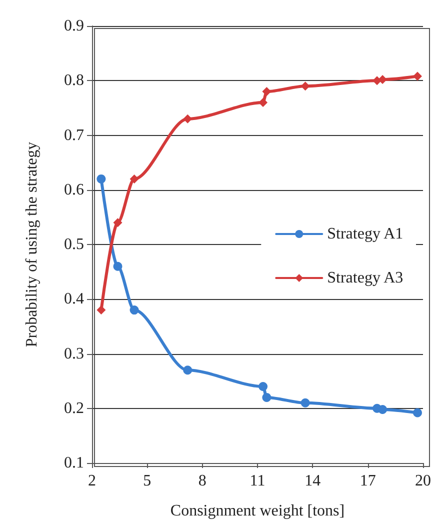 This screenshot has width=442, height=532. Describe the element at coordinates (74, 408) in the screenshot. I see `y-tick-label: 0.2` at that location.